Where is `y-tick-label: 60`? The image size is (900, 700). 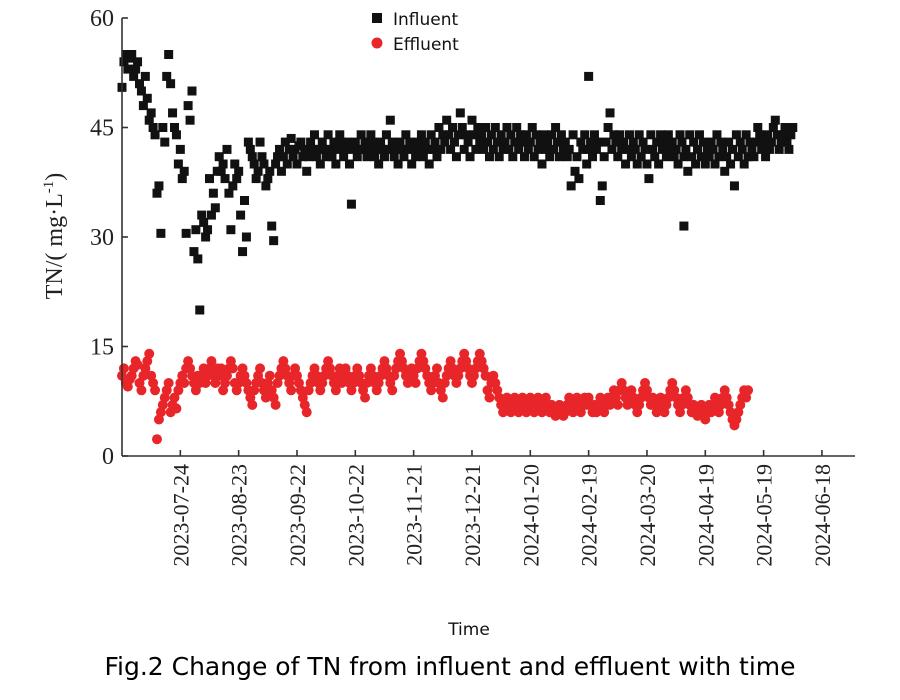
y-tick-label: 60 is located at coordinates (102, 19).